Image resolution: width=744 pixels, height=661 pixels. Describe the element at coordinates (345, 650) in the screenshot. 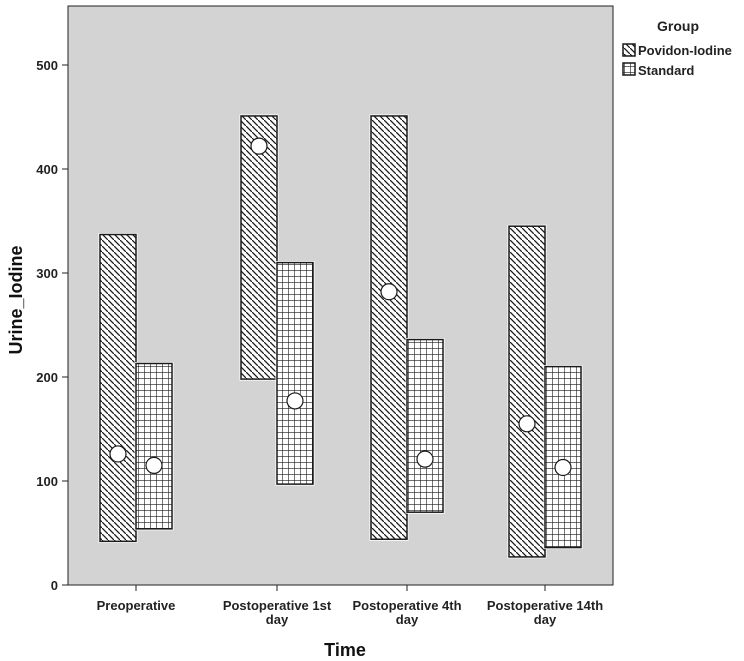

I see `x-axis-title: Time` at that location.